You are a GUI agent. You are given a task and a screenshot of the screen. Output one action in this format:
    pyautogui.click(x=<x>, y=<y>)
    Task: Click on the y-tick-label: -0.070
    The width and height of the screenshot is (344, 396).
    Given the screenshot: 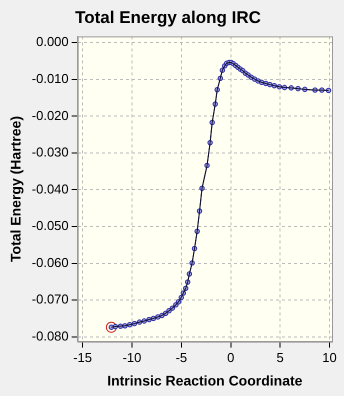 What is the action you would take?
    pyautogui.click(x=50, y=299)
    